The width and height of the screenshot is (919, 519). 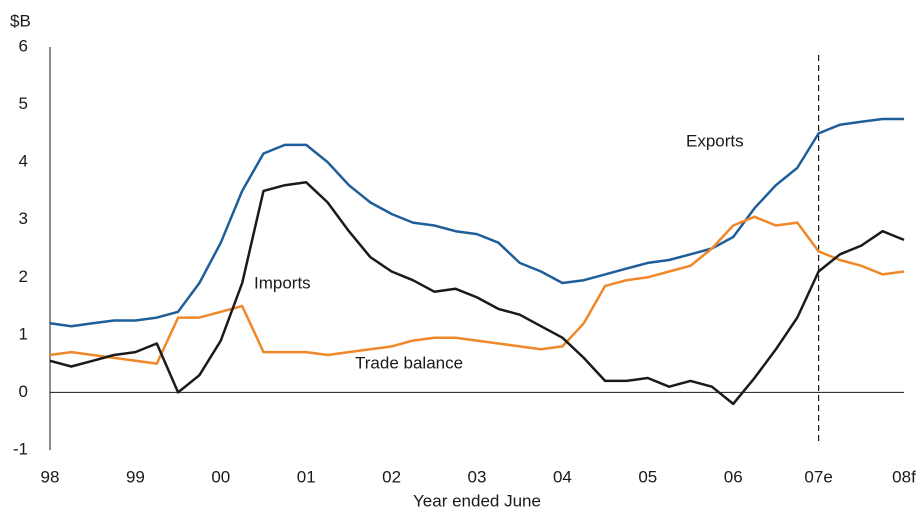 What do you see at coordinates (220, 476) in the screenshot?
I see `x-tick-label: 00` at bounding box center [220, 476].